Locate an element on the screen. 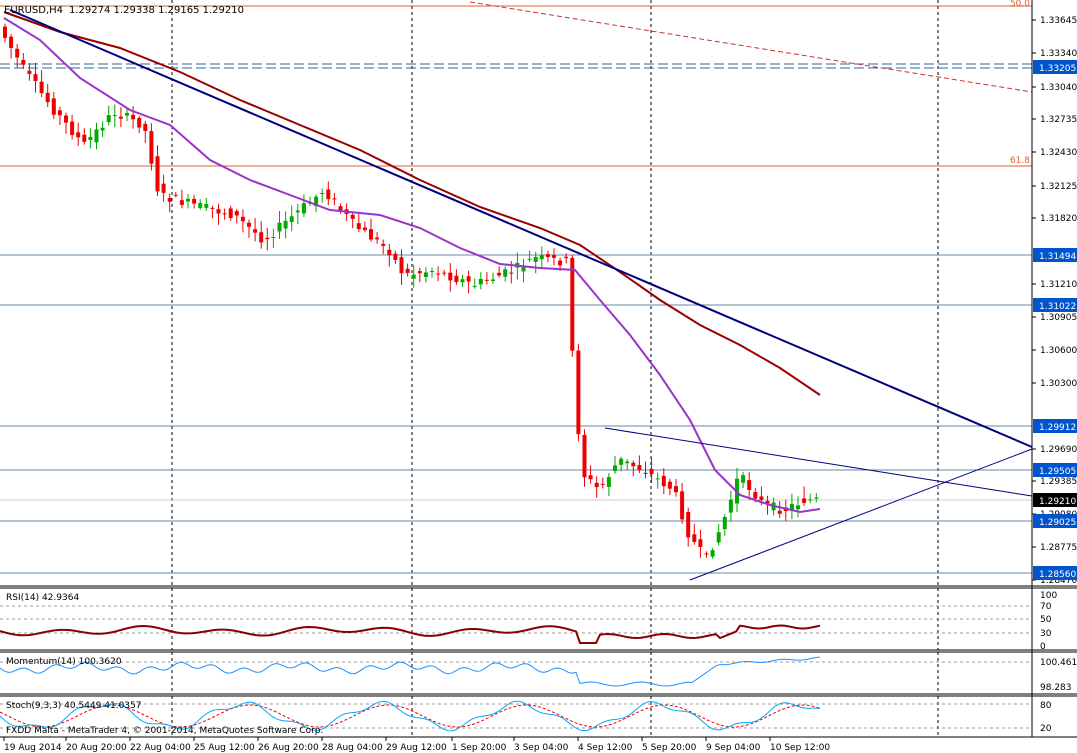  triangle-upper-line is located at coordinates (818, 462).